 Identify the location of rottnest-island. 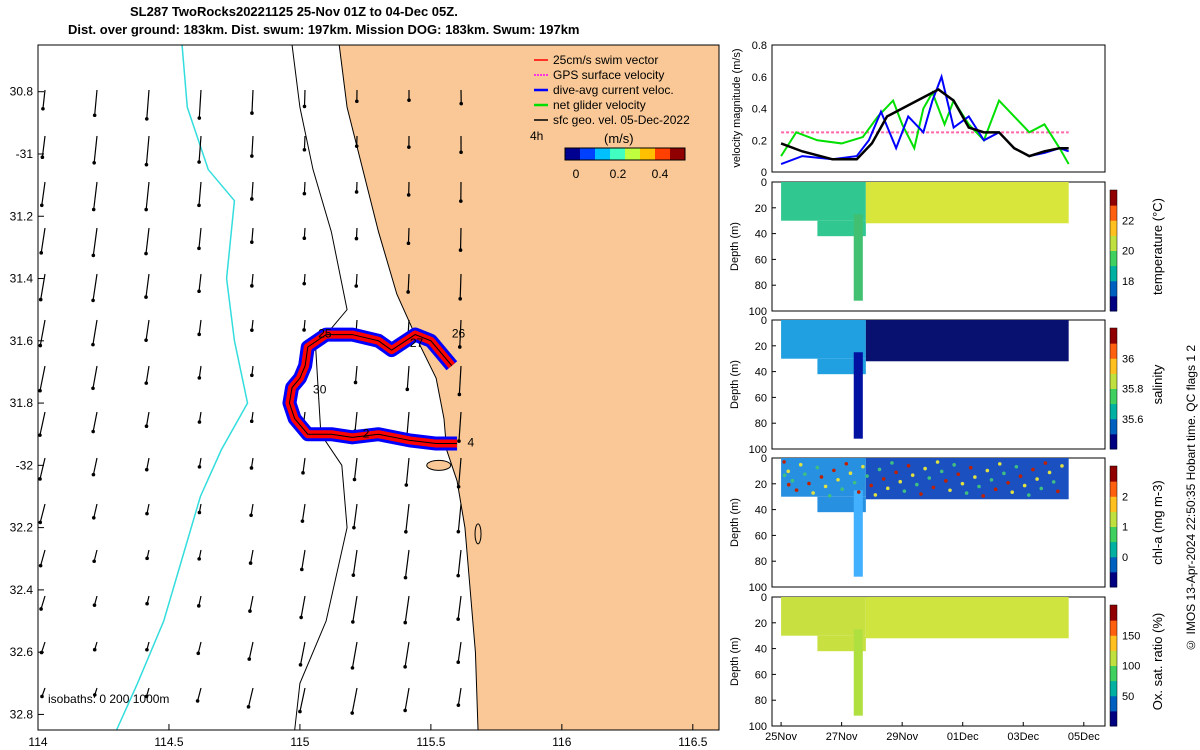
(439, 465).